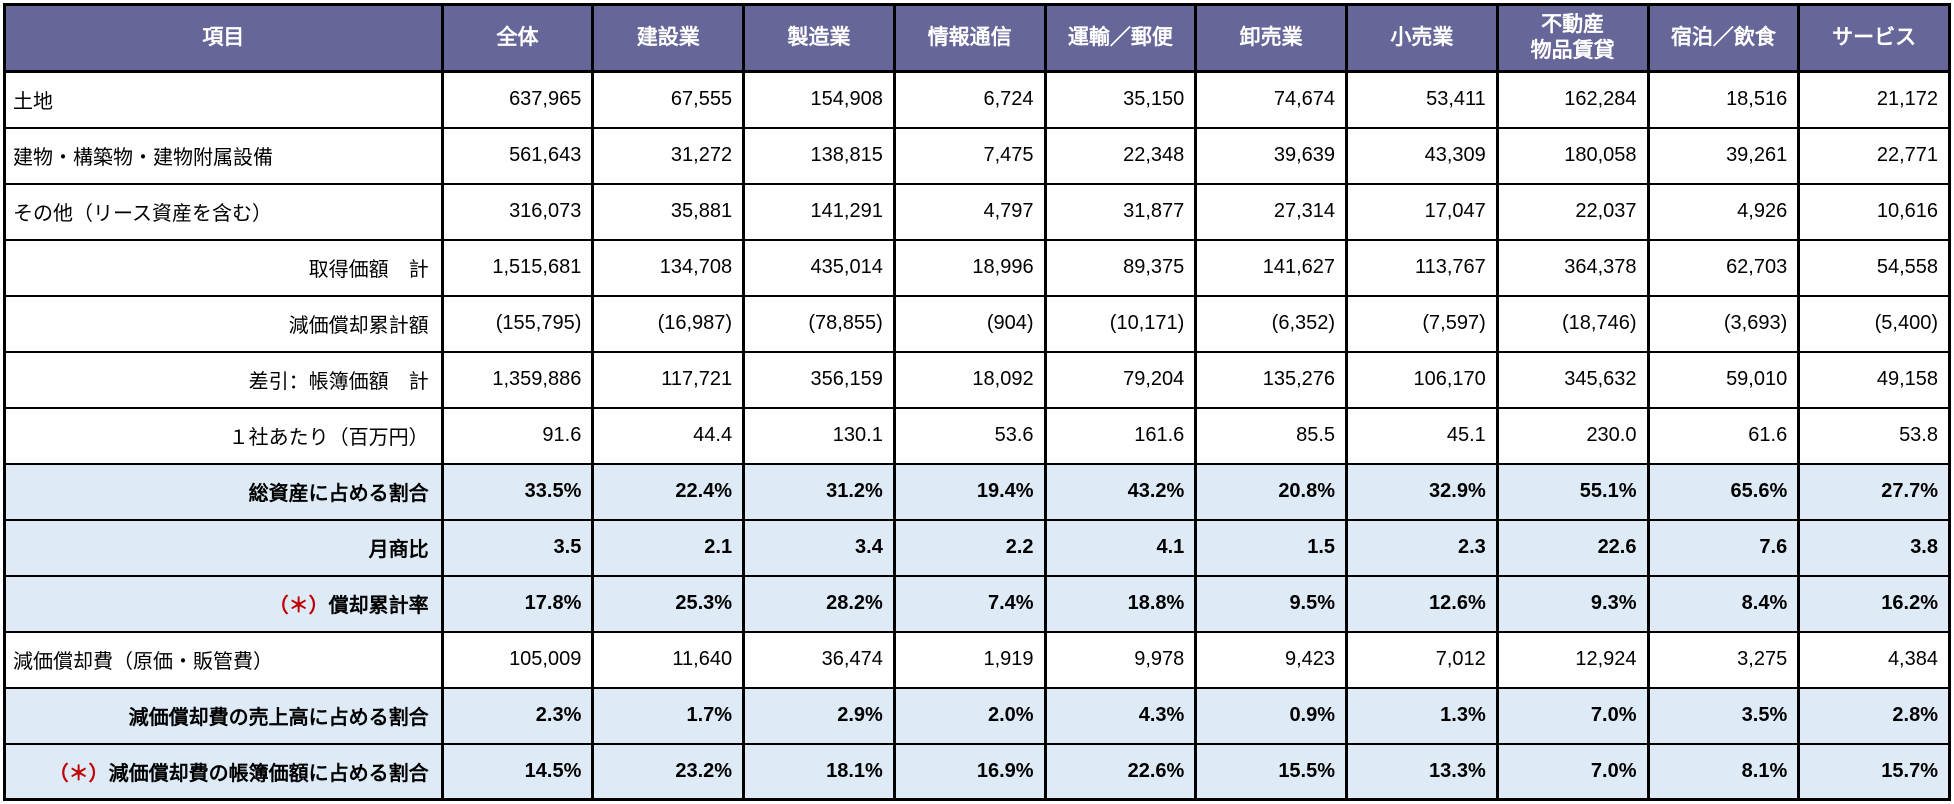 The image size is (1954, 804). What do you see at coordinates (1422, 99) in the screenshot?
I see `cell-value: 53,411` at bounding box center [1422, 99].